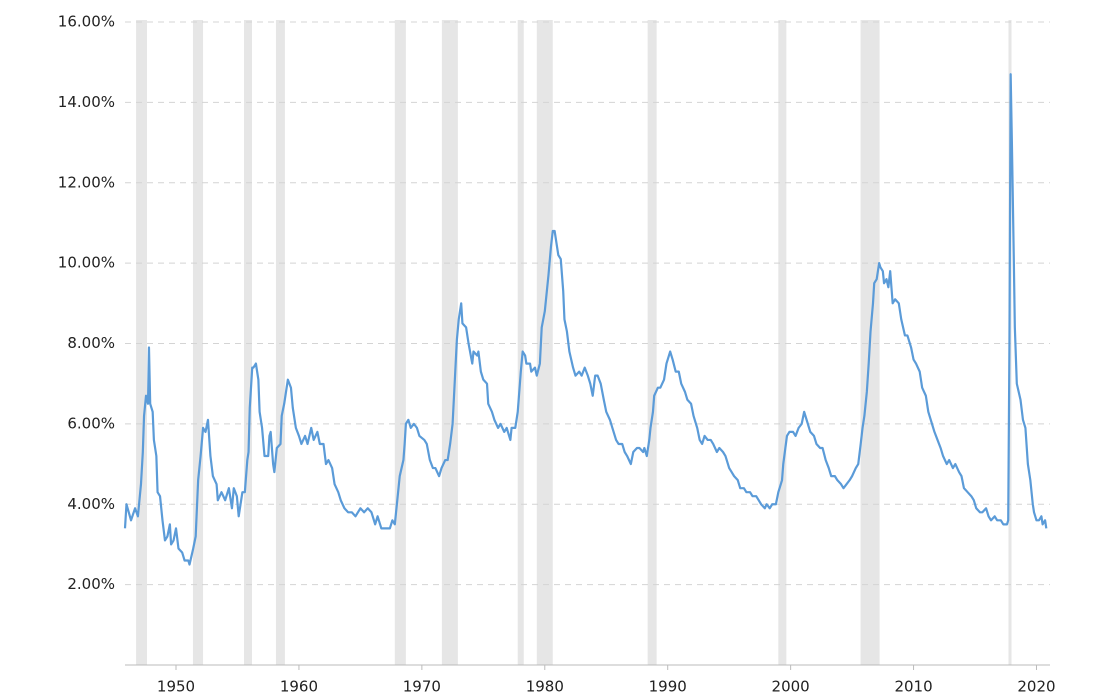  Describe the element at coordinates (91, 504) in the screenshot. I see `y-tick-label: 4.00%` at that location.